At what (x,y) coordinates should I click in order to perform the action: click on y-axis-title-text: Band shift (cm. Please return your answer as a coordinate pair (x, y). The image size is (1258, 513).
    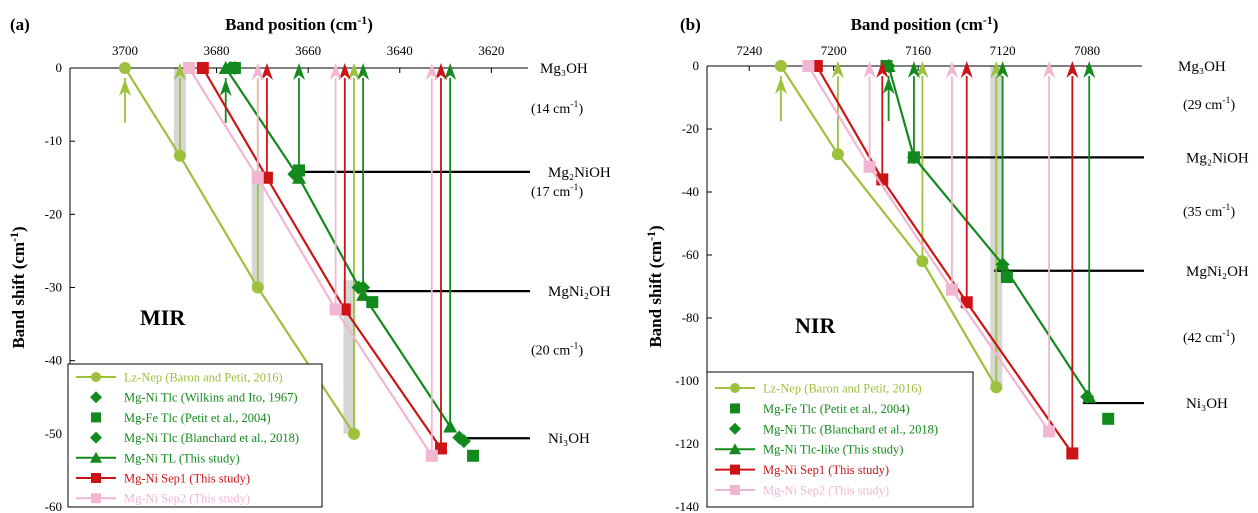
    Looking at the image, I should click on (18, 295).